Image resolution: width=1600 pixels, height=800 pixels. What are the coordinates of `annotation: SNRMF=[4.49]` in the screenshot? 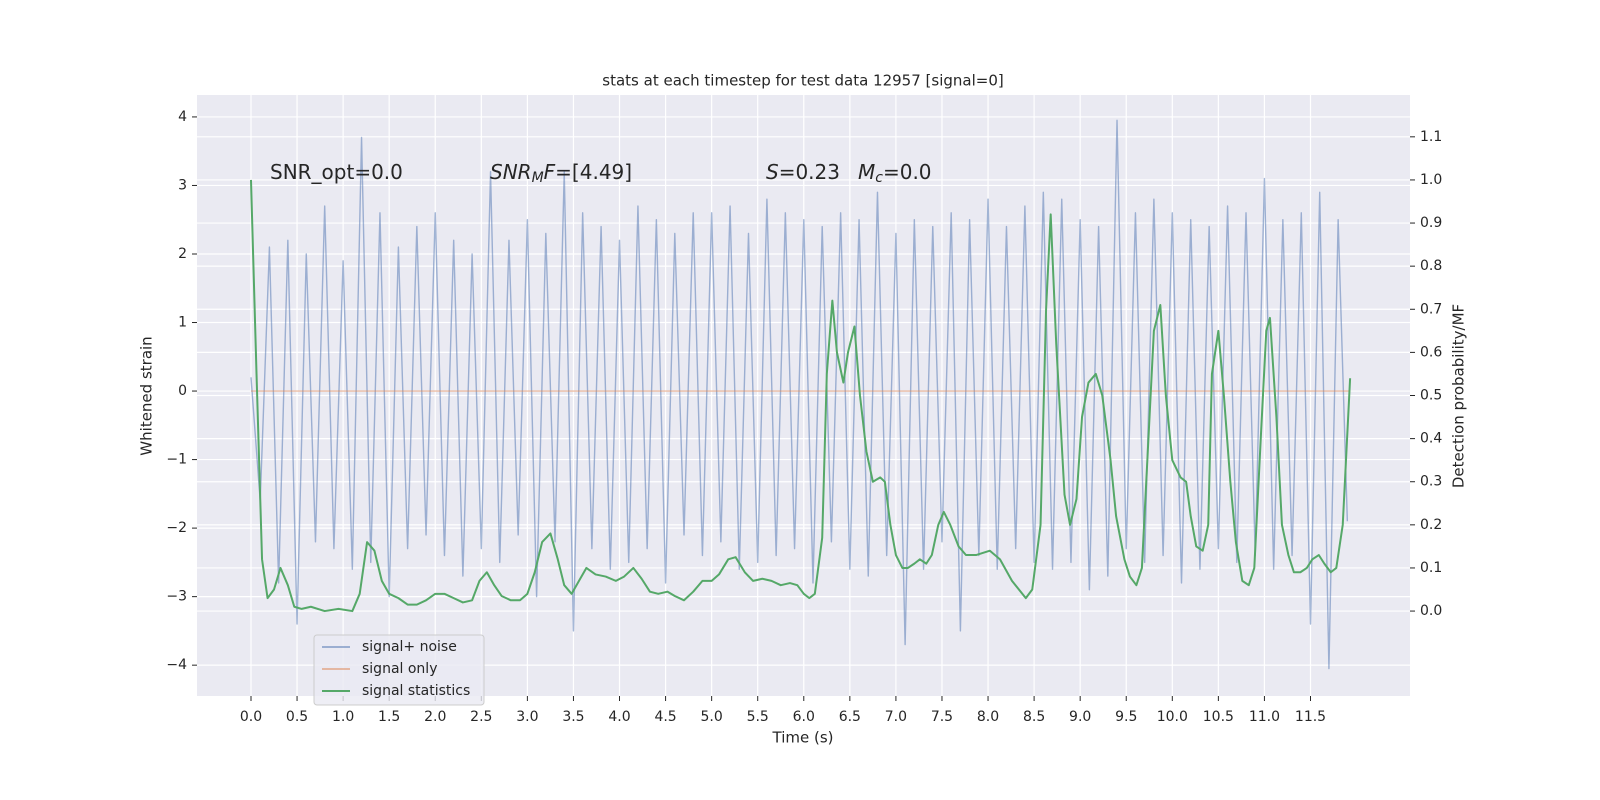 It's located at (561, 173).